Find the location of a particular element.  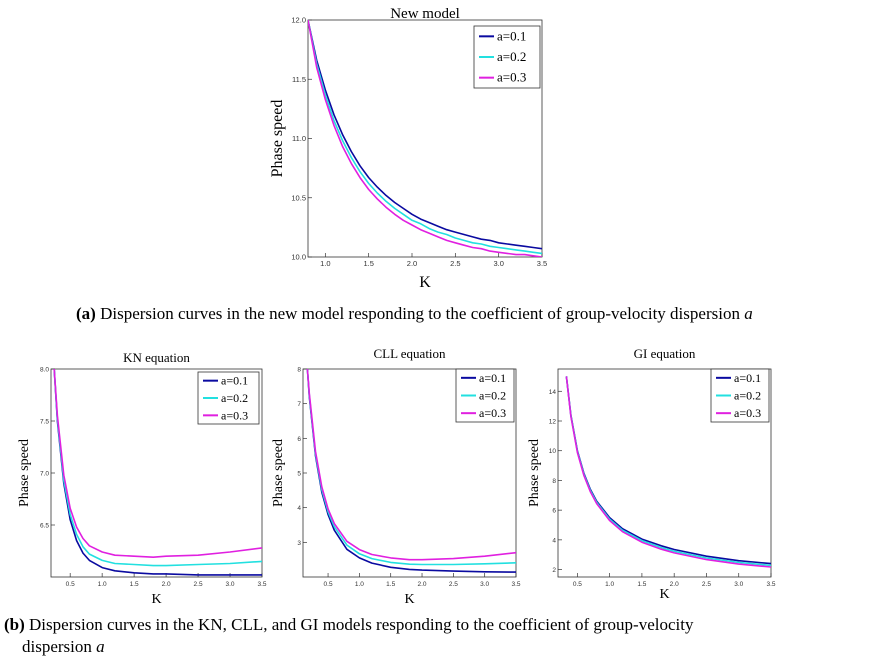

caption-a-tag: (a) is located at coordinates (86, 313).